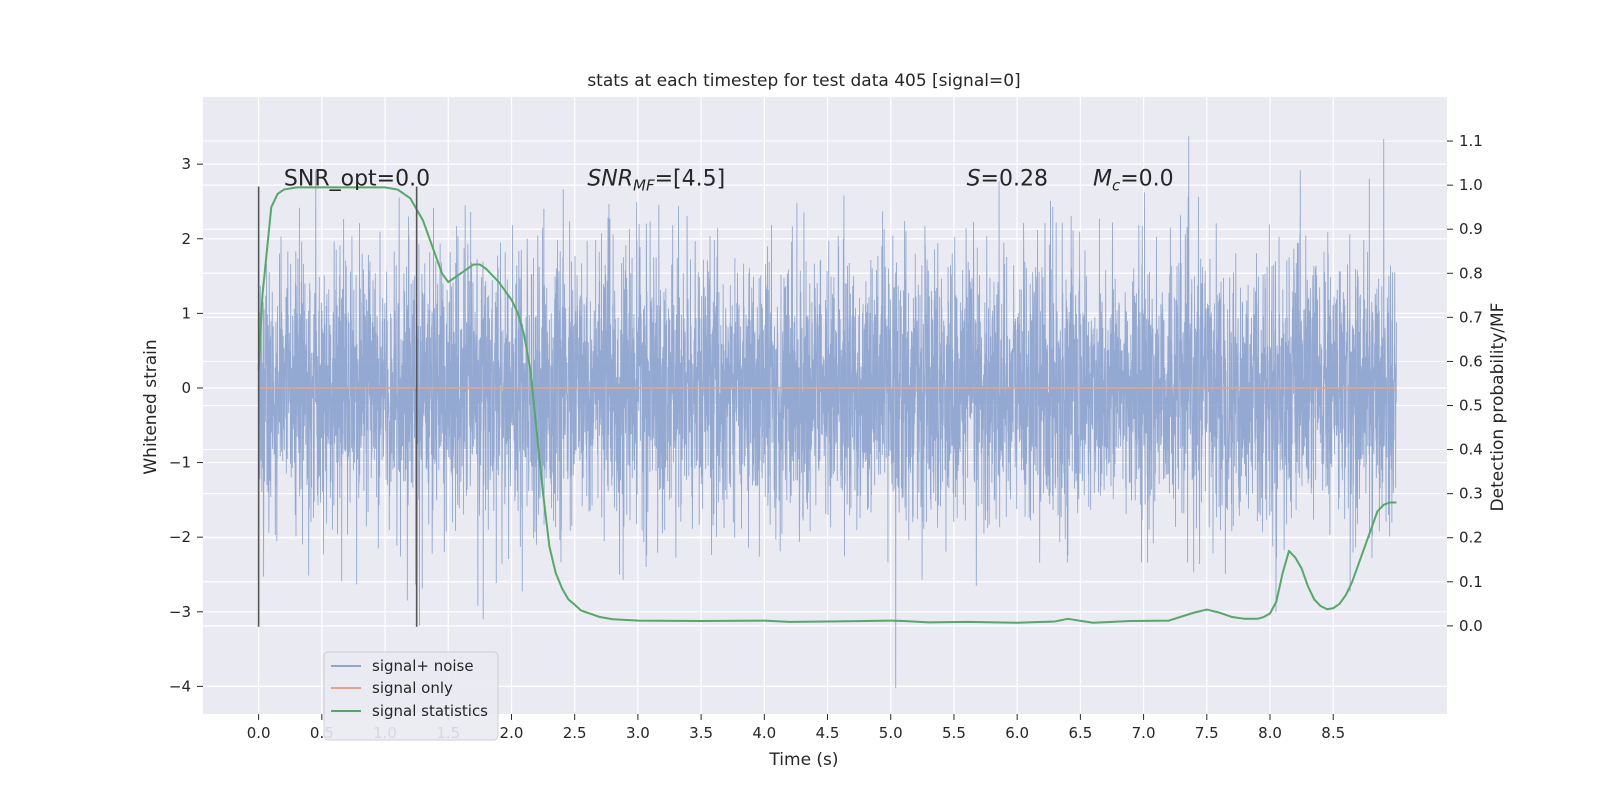  What do you see at coordinates (764, 733) in the screenshot?
I see `x-tick-label: 4.0` at bounding box center [764, 733].